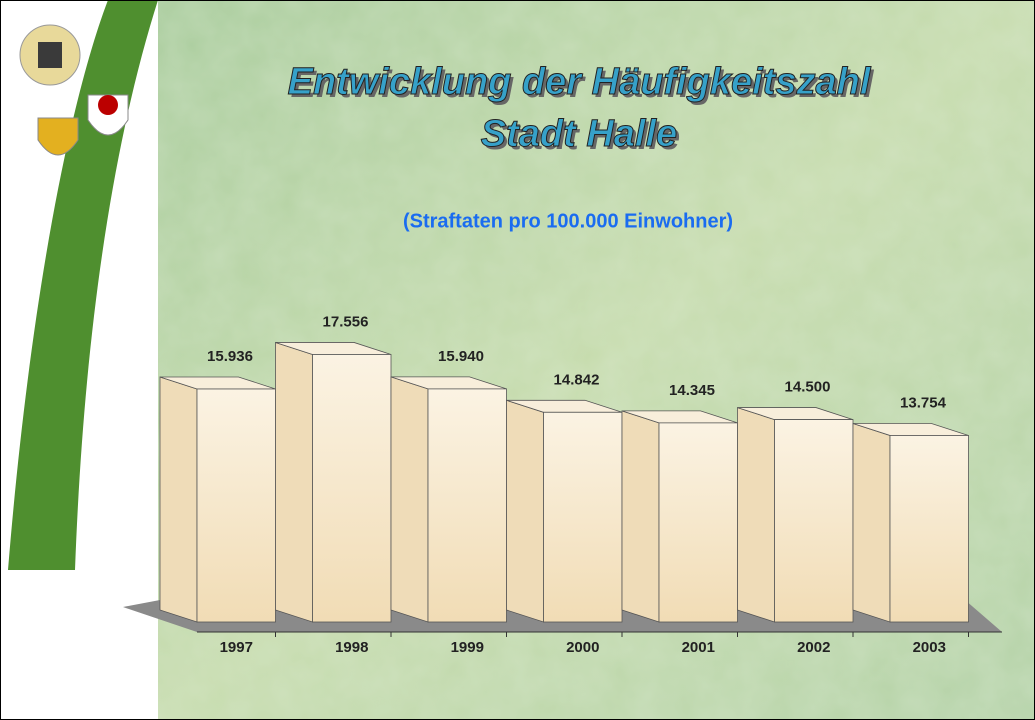  What do you see at coordinates (54, 285) in the screenshot?
I see `white-swoosh` at bounding box center [54, 285].